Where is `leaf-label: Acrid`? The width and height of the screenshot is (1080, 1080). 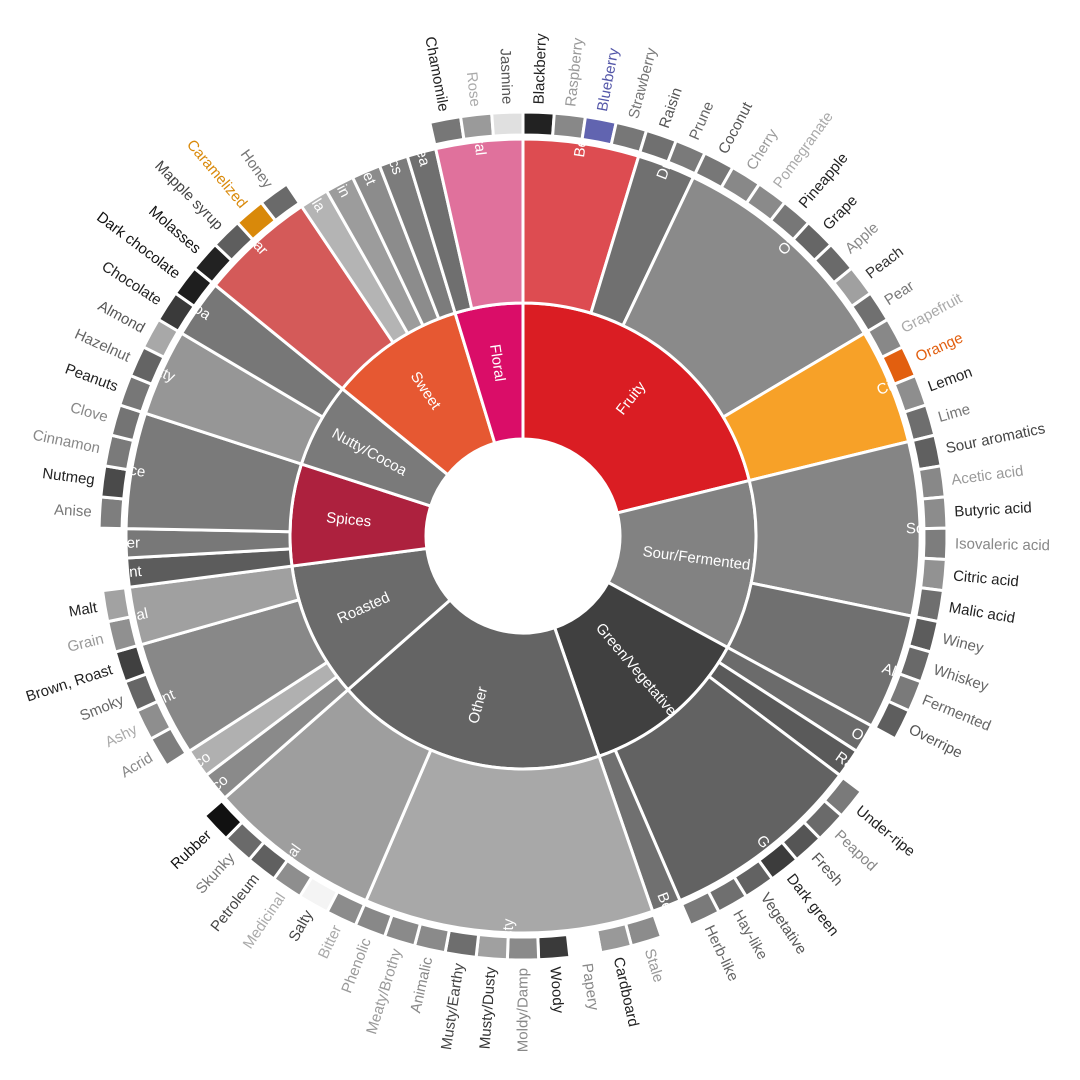 leaf-label: Acrid is located at coordinates (137, 765).